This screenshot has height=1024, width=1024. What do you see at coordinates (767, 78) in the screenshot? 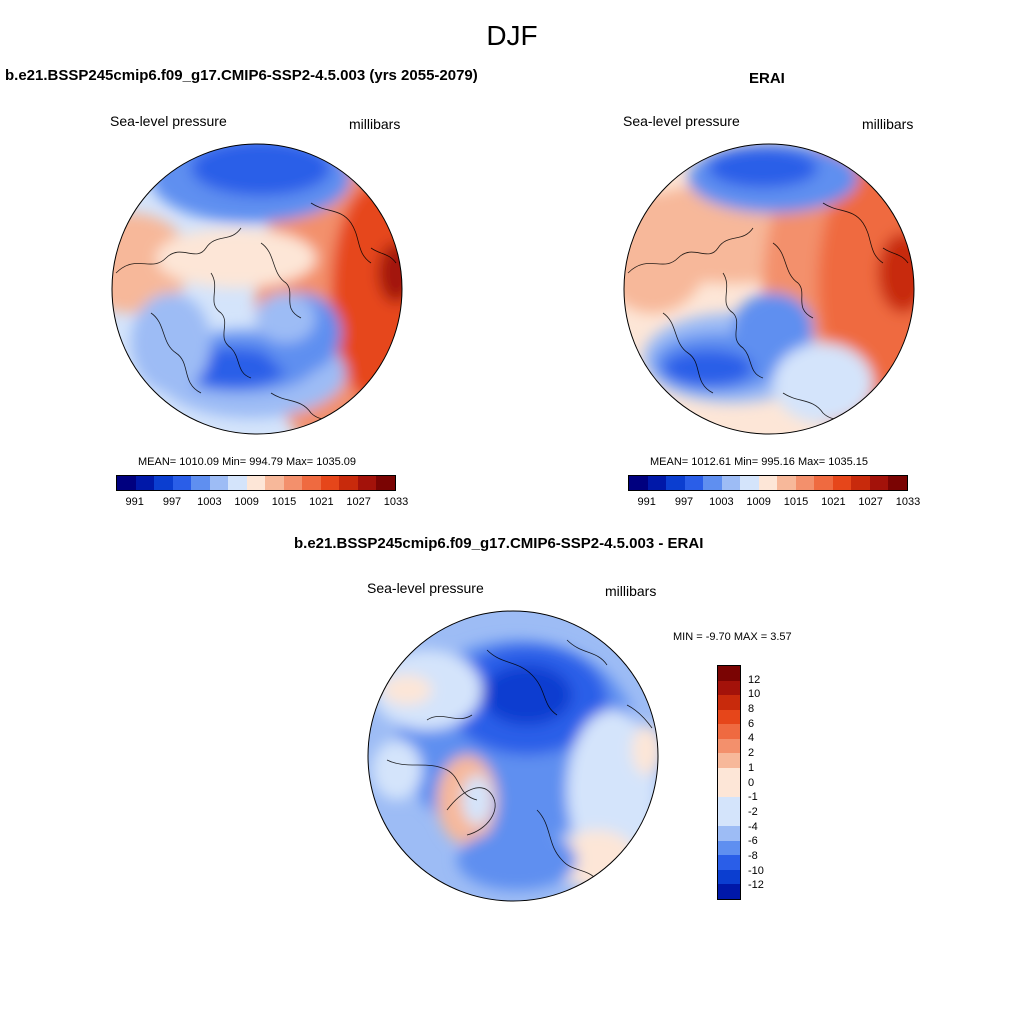
I see `right-panel-title: ERAI` at bounding box center [767, 78].